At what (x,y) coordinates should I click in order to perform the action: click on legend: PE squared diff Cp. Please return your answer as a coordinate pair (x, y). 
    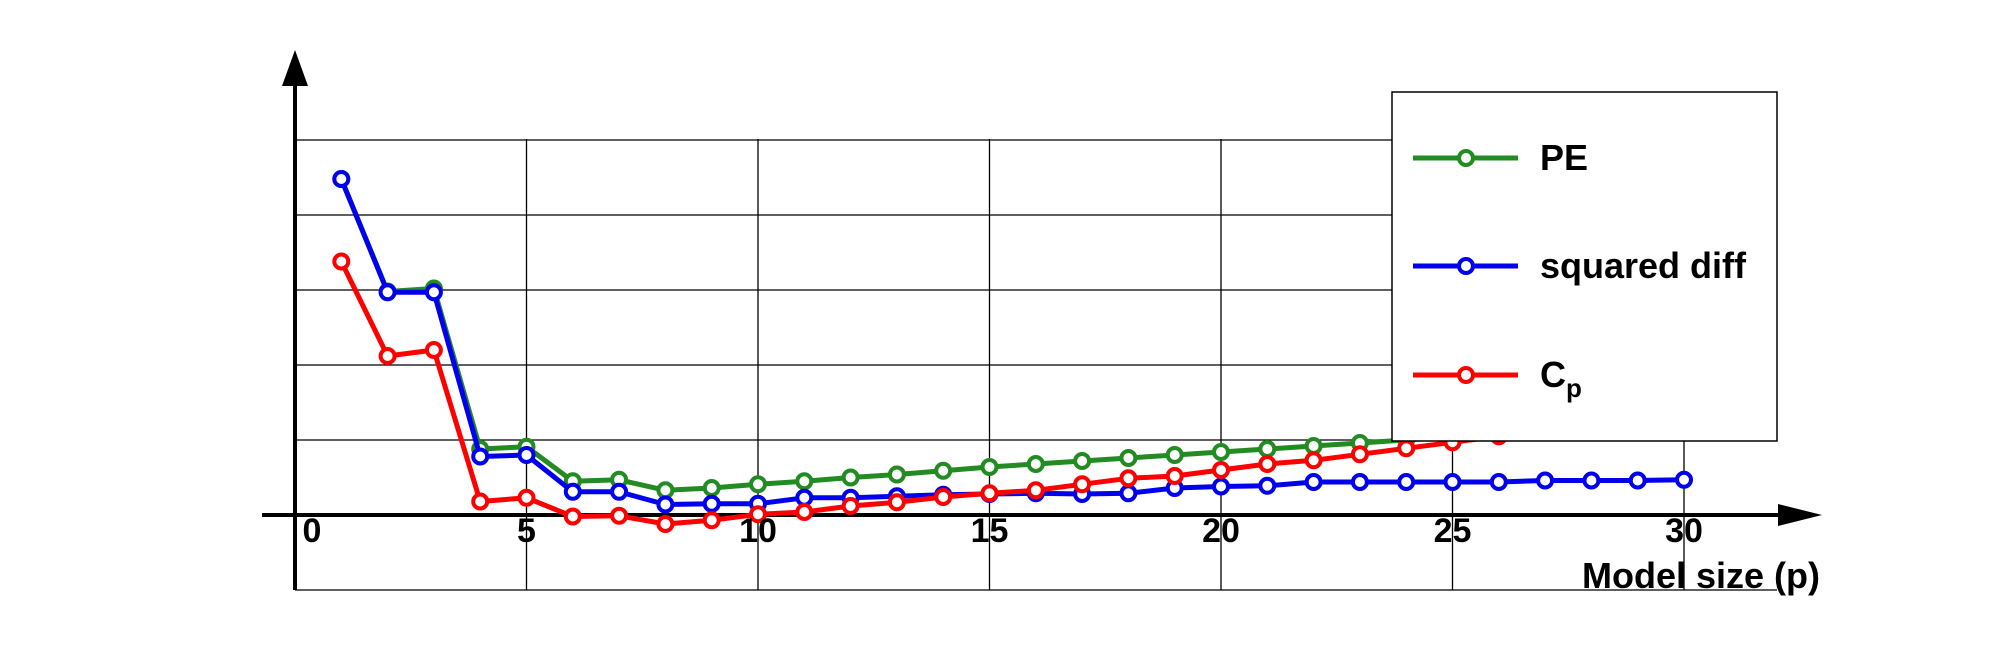
    Looking at the image, I should click on (1584, 266).